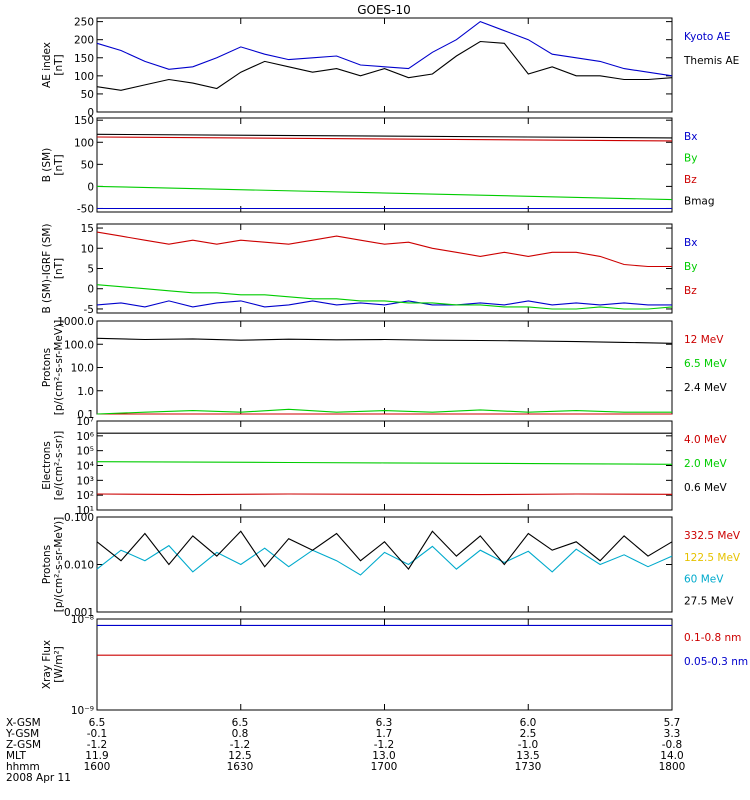 The width and height of the screenshot is (750, 800). What do you see at coordinates (97, 734) in the screenshot?
I see `footer-value: -0.1` at bounding box center [97, 734].